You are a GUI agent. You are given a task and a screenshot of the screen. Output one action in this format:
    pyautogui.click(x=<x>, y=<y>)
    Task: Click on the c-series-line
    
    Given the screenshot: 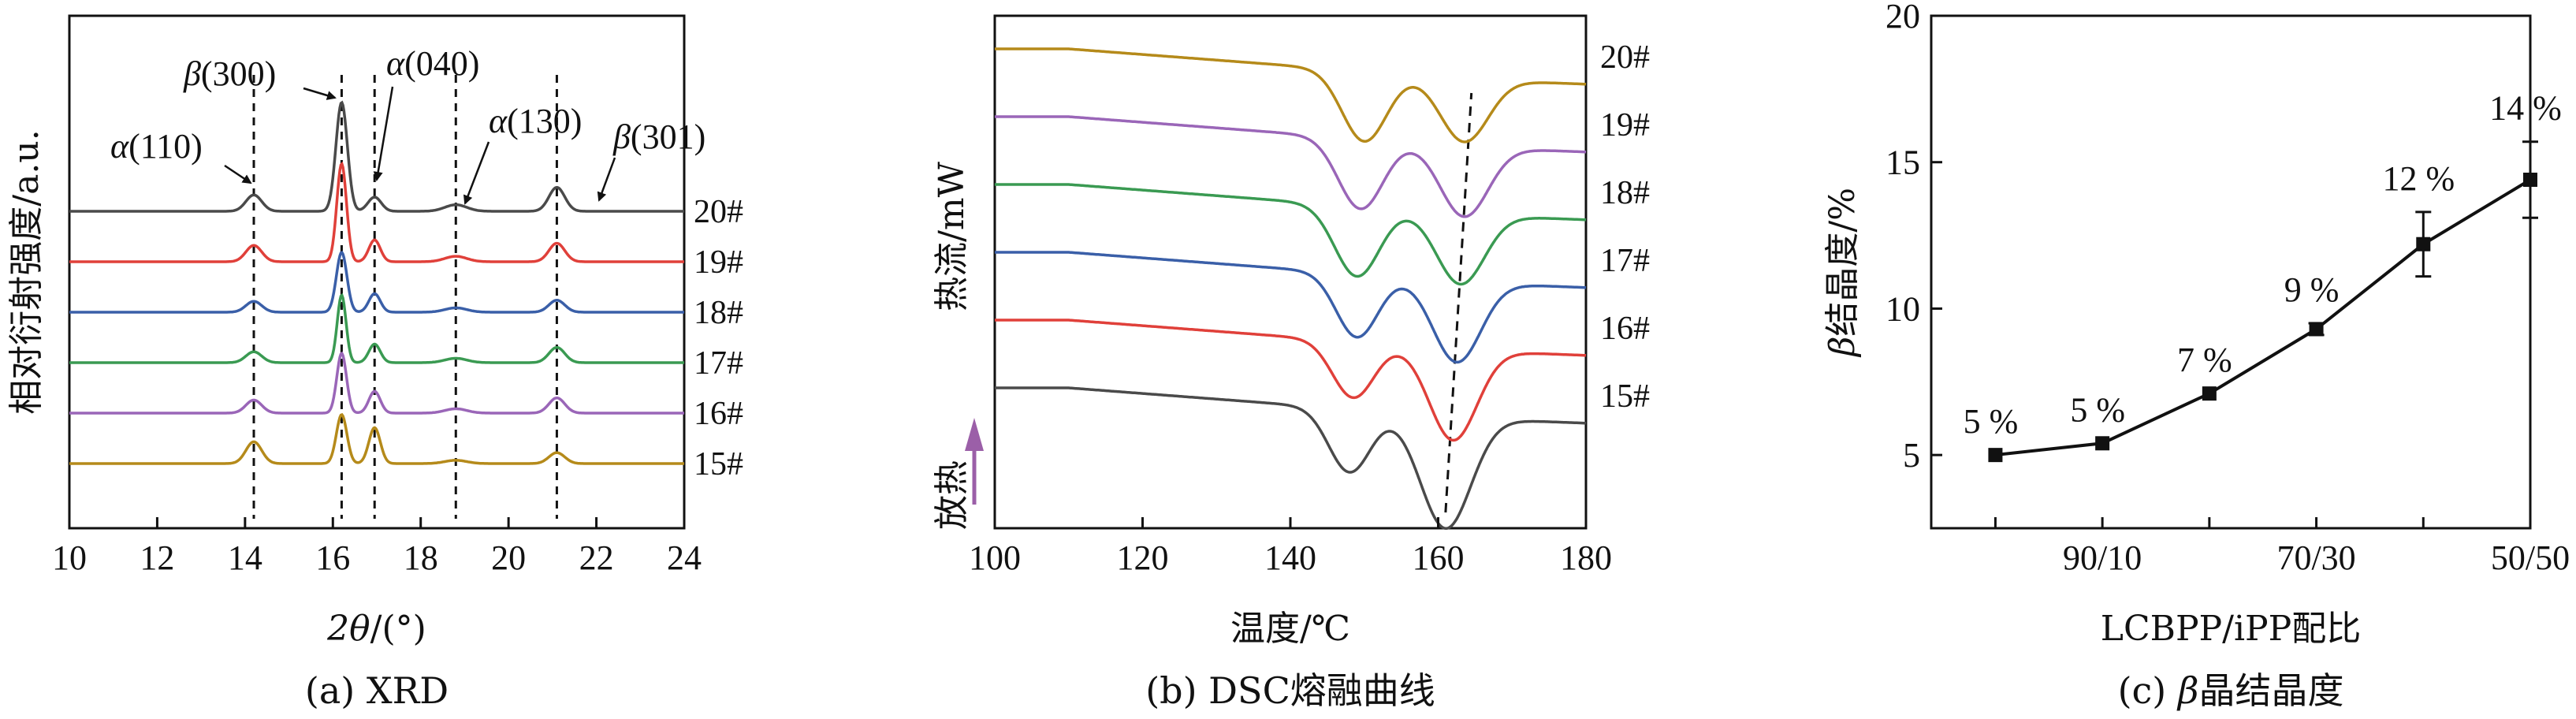 What is the action you would take?
    pyautogui.click(x=2263, y=317)
    